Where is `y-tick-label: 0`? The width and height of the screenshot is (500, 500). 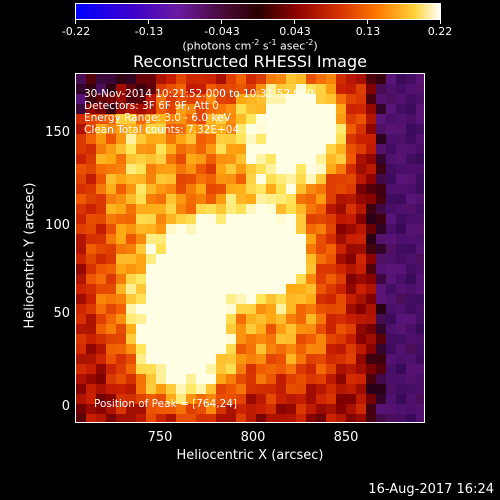 y-tick-label: 0 is located at coordinates (65, 406).